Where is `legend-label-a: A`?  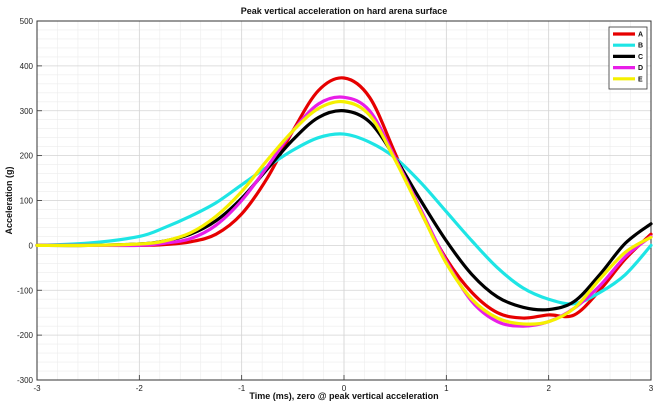
legend-label-a: A is located at coordinates (640, 35).